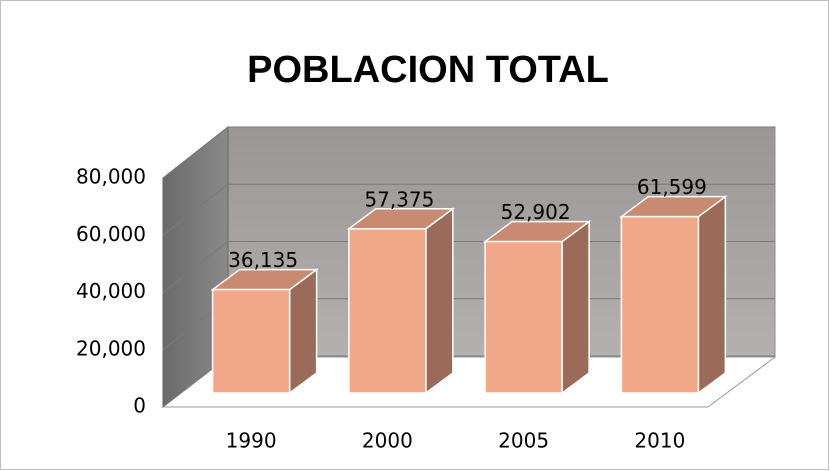 The image size is (830, 471). What do you see at coordinates (659, 441) in the screenshot?
I see `x-tick-label: 2010` at bounding box center [659, 441].